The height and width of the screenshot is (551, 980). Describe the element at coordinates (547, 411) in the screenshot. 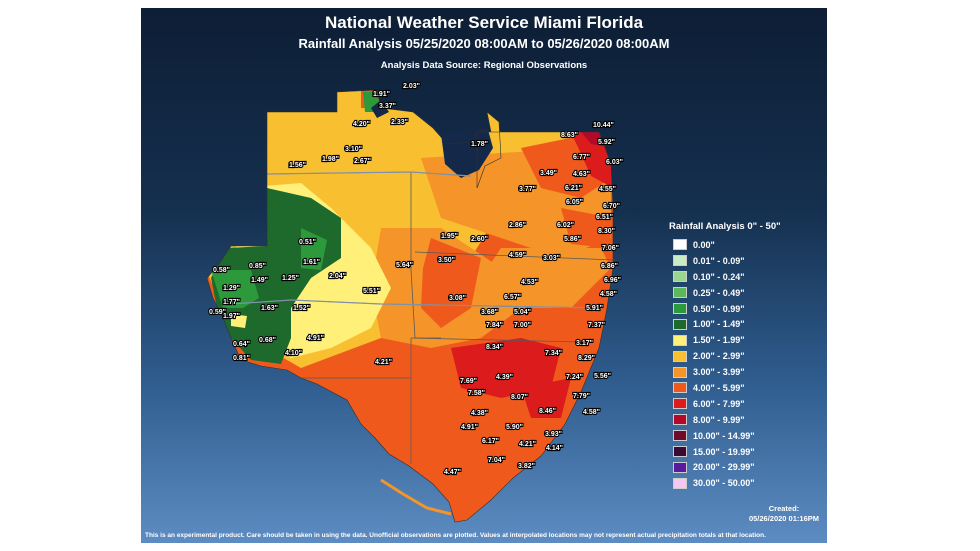

I see `rainfall-value-label: 8.46"` at that location.